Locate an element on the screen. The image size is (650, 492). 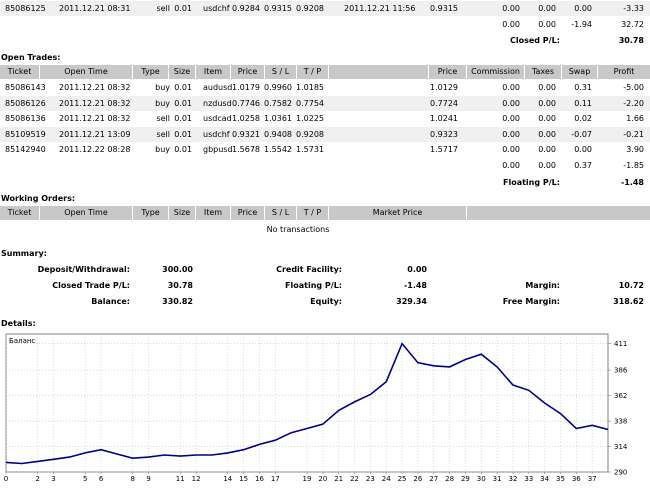
total-profit: 32.72 is located at coordinates (632, 24).